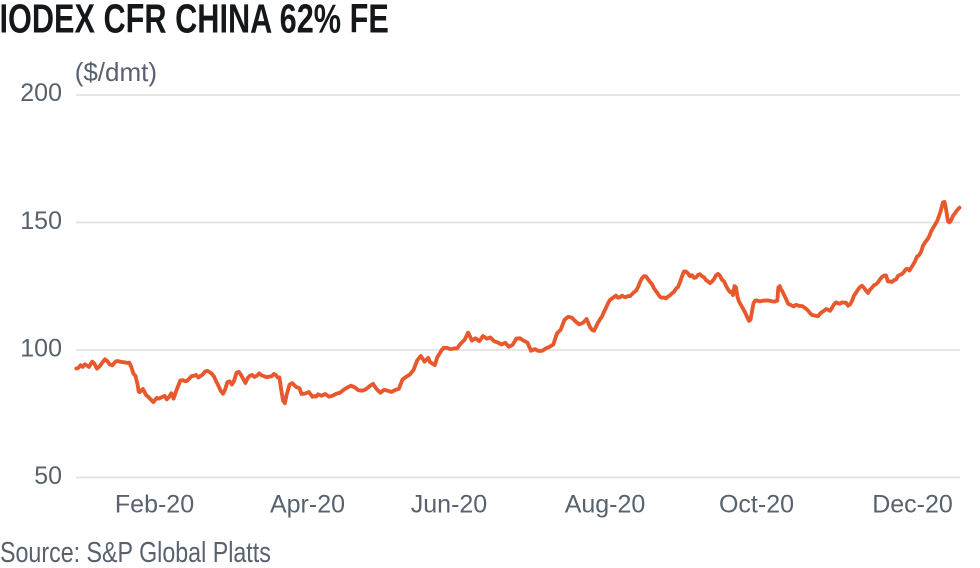 The image size is (980, 568). What do you see at coordinates (912, 505) in the screenshot?
I see `svg-text: Dec-20` at bounding box center [912, 505].